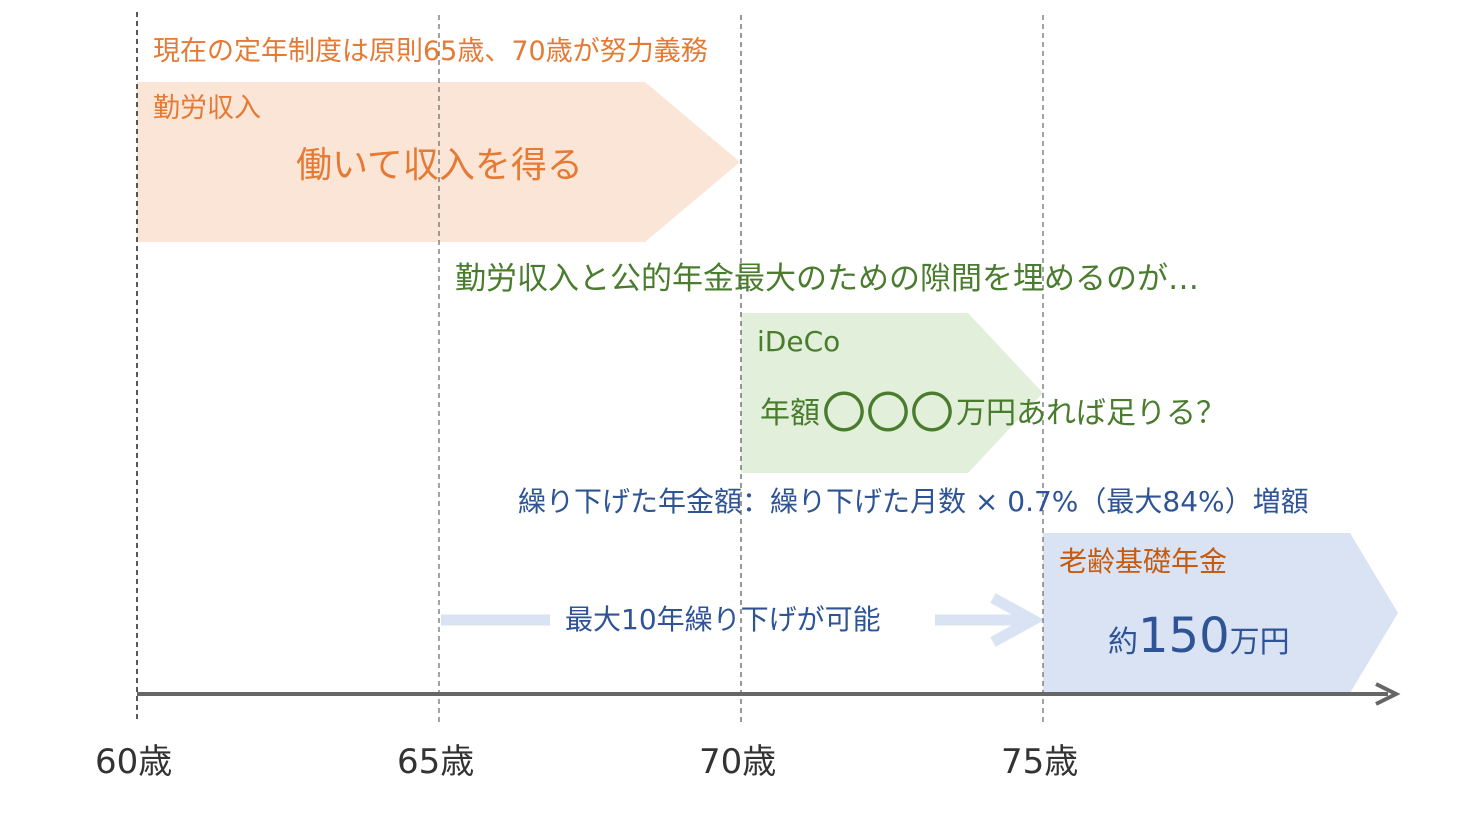  Describe the element at coordinates (430, 51) in the screenshot. I see `retirement-rule-text: 現在の定年制度は原則65歳、70歳が努力義務` at that location.